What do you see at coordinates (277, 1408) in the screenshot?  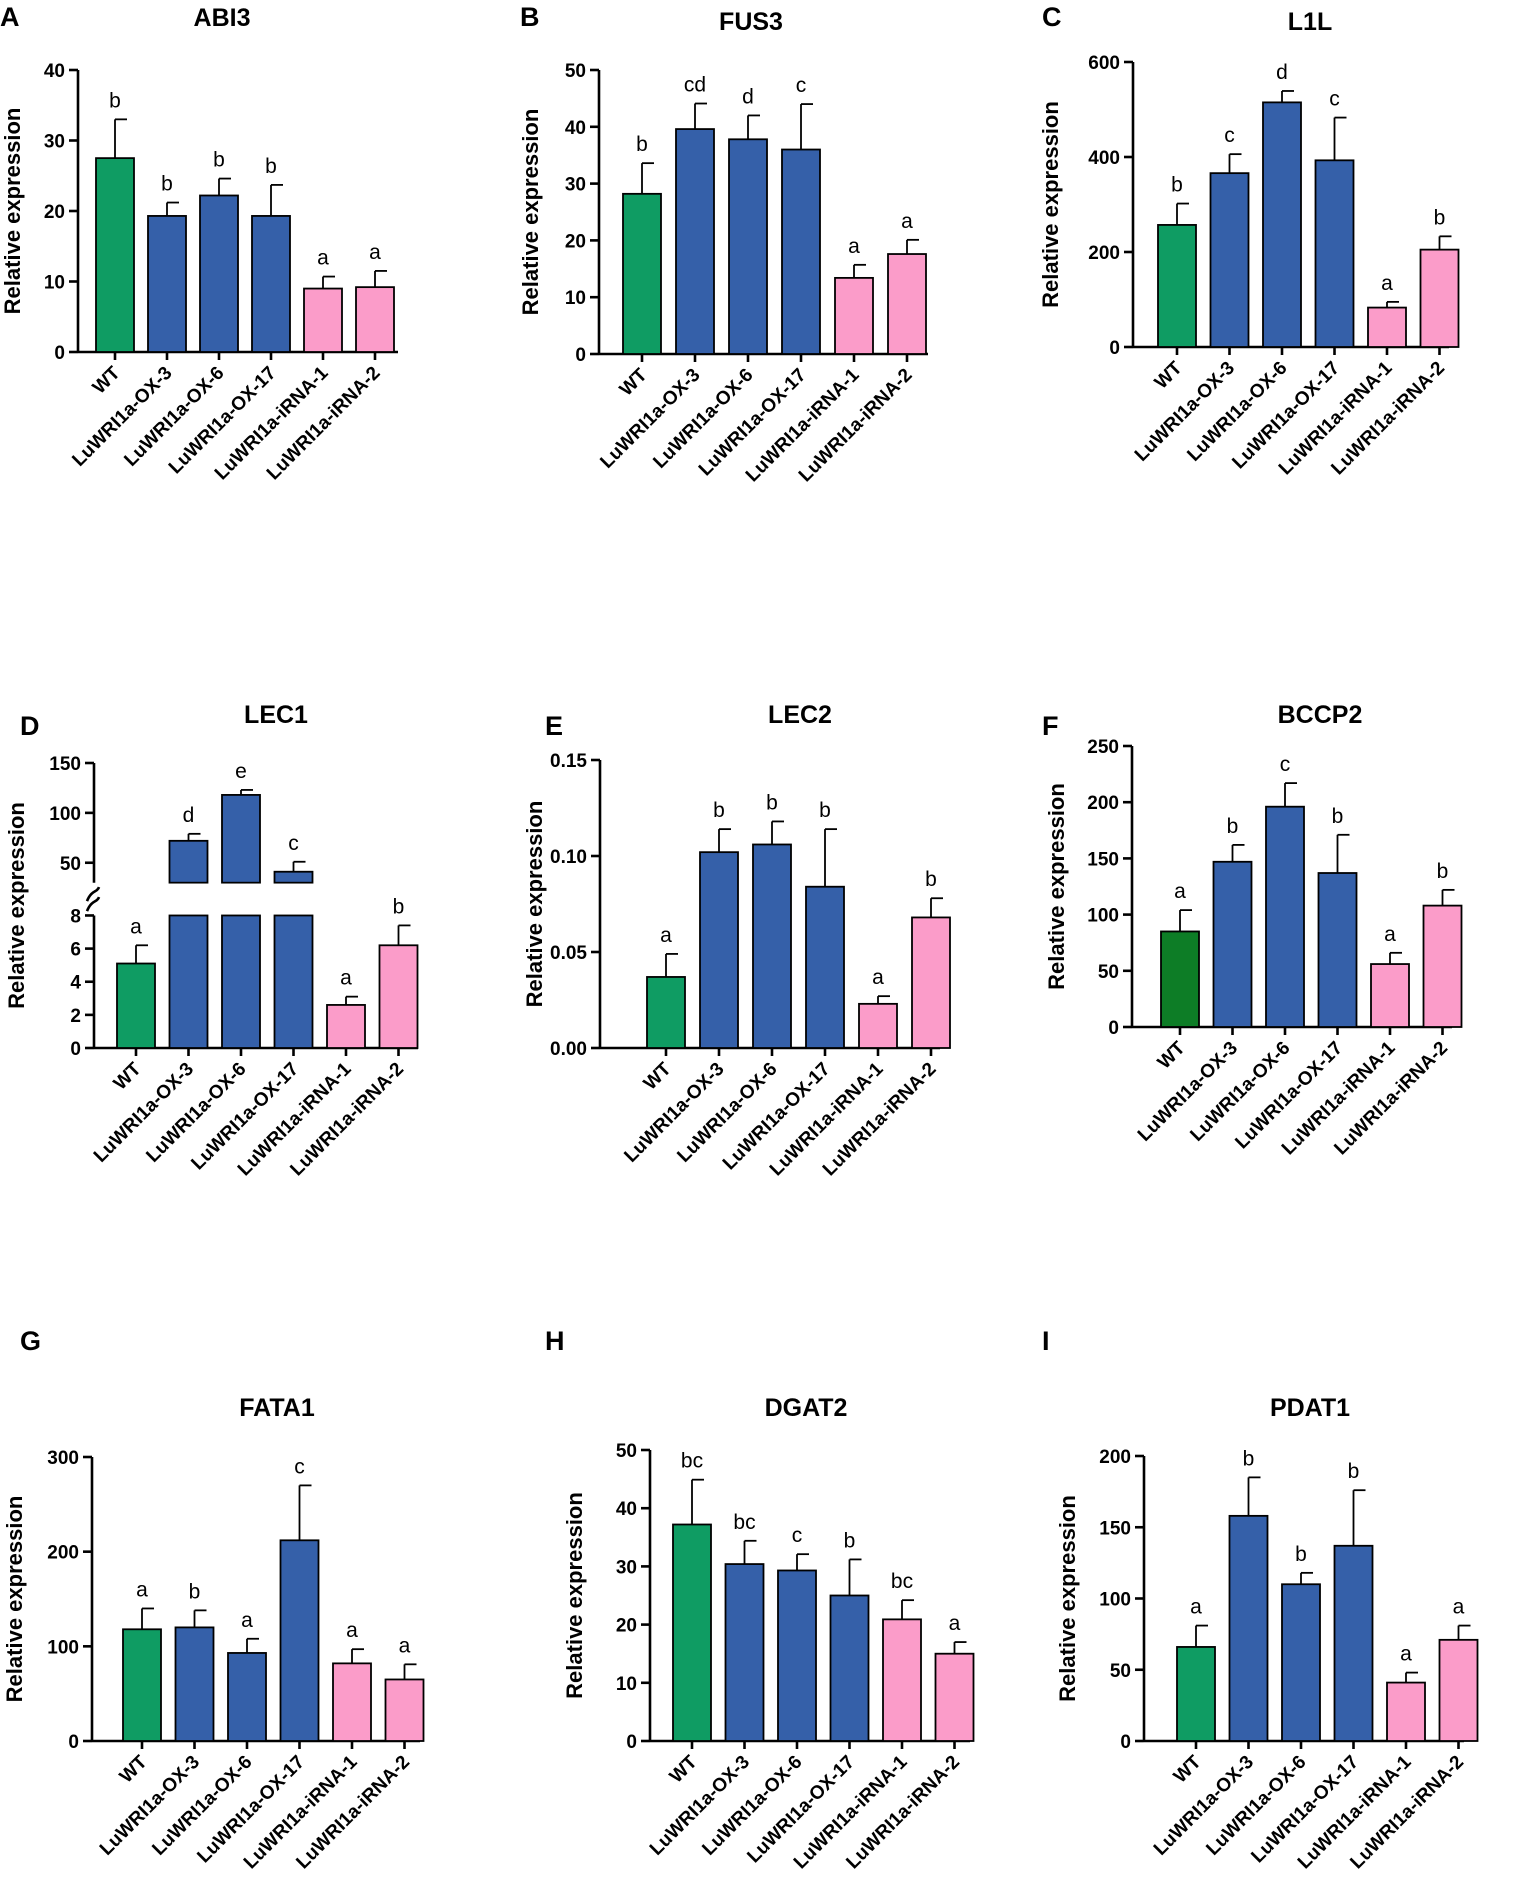 I see `chart-title: FATA1` at bounding box center [277, 1408].